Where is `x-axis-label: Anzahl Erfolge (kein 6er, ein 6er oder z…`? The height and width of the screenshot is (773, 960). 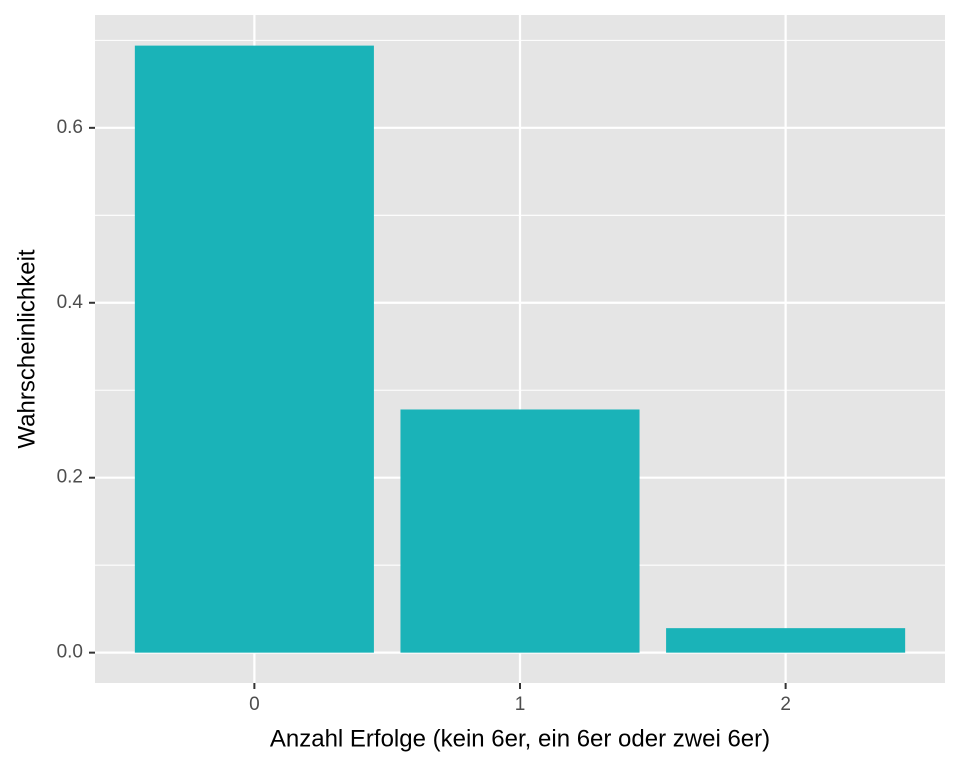 x-axis-label: Anzahl Erfolge (kein 6er, ein 6er oder z… is located at coordinates (520, 738).